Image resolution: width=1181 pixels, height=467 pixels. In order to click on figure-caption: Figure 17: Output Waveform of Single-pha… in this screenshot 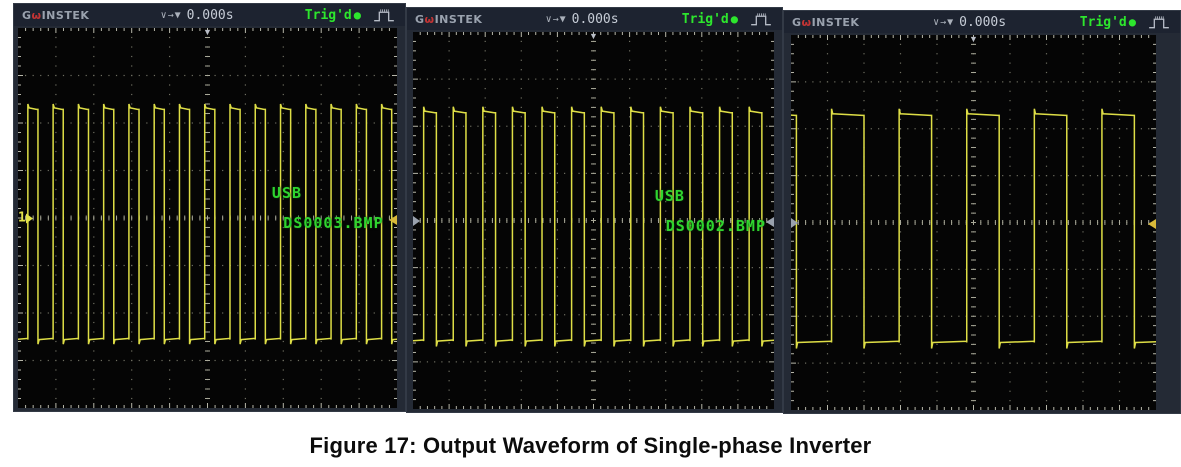, I will do `click(590, 445)`.